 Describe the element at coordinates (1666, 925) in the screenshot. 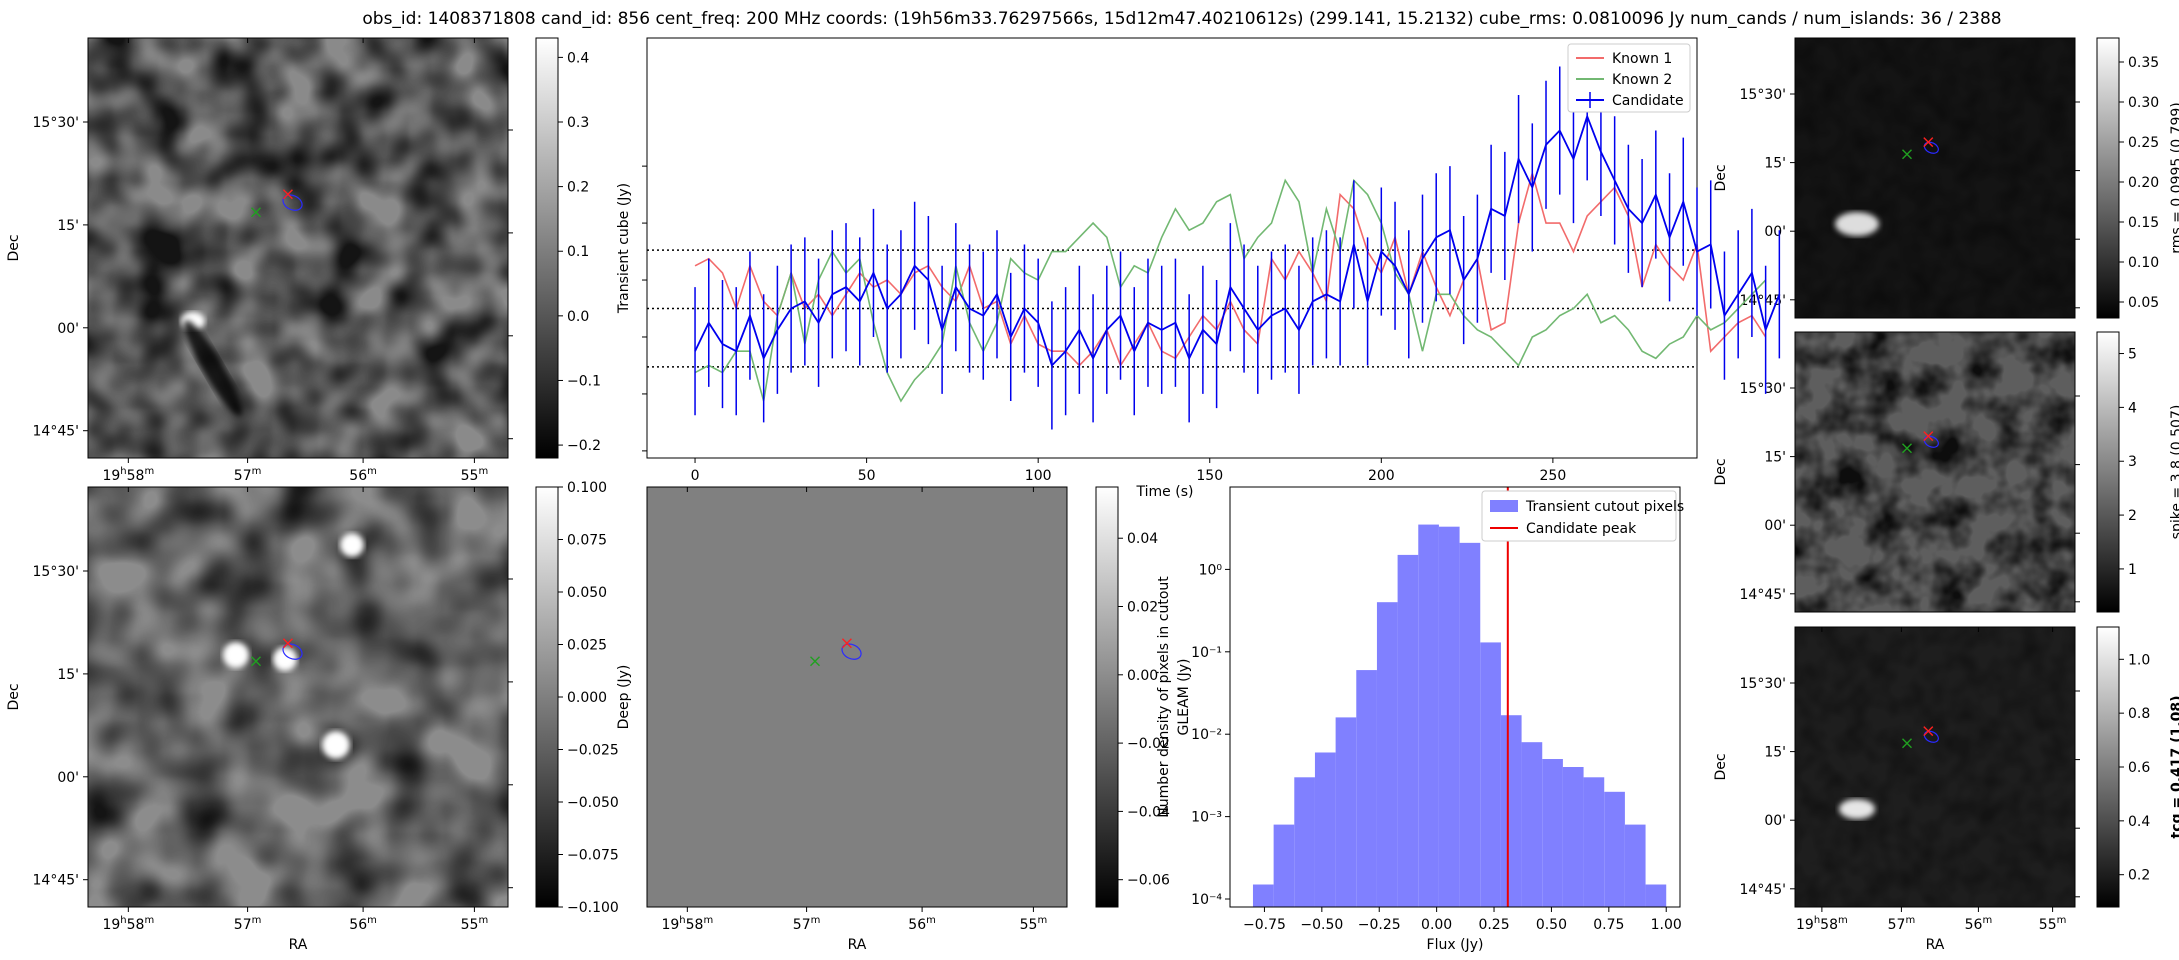

I see `x-tick-label: 1.00` at that location.